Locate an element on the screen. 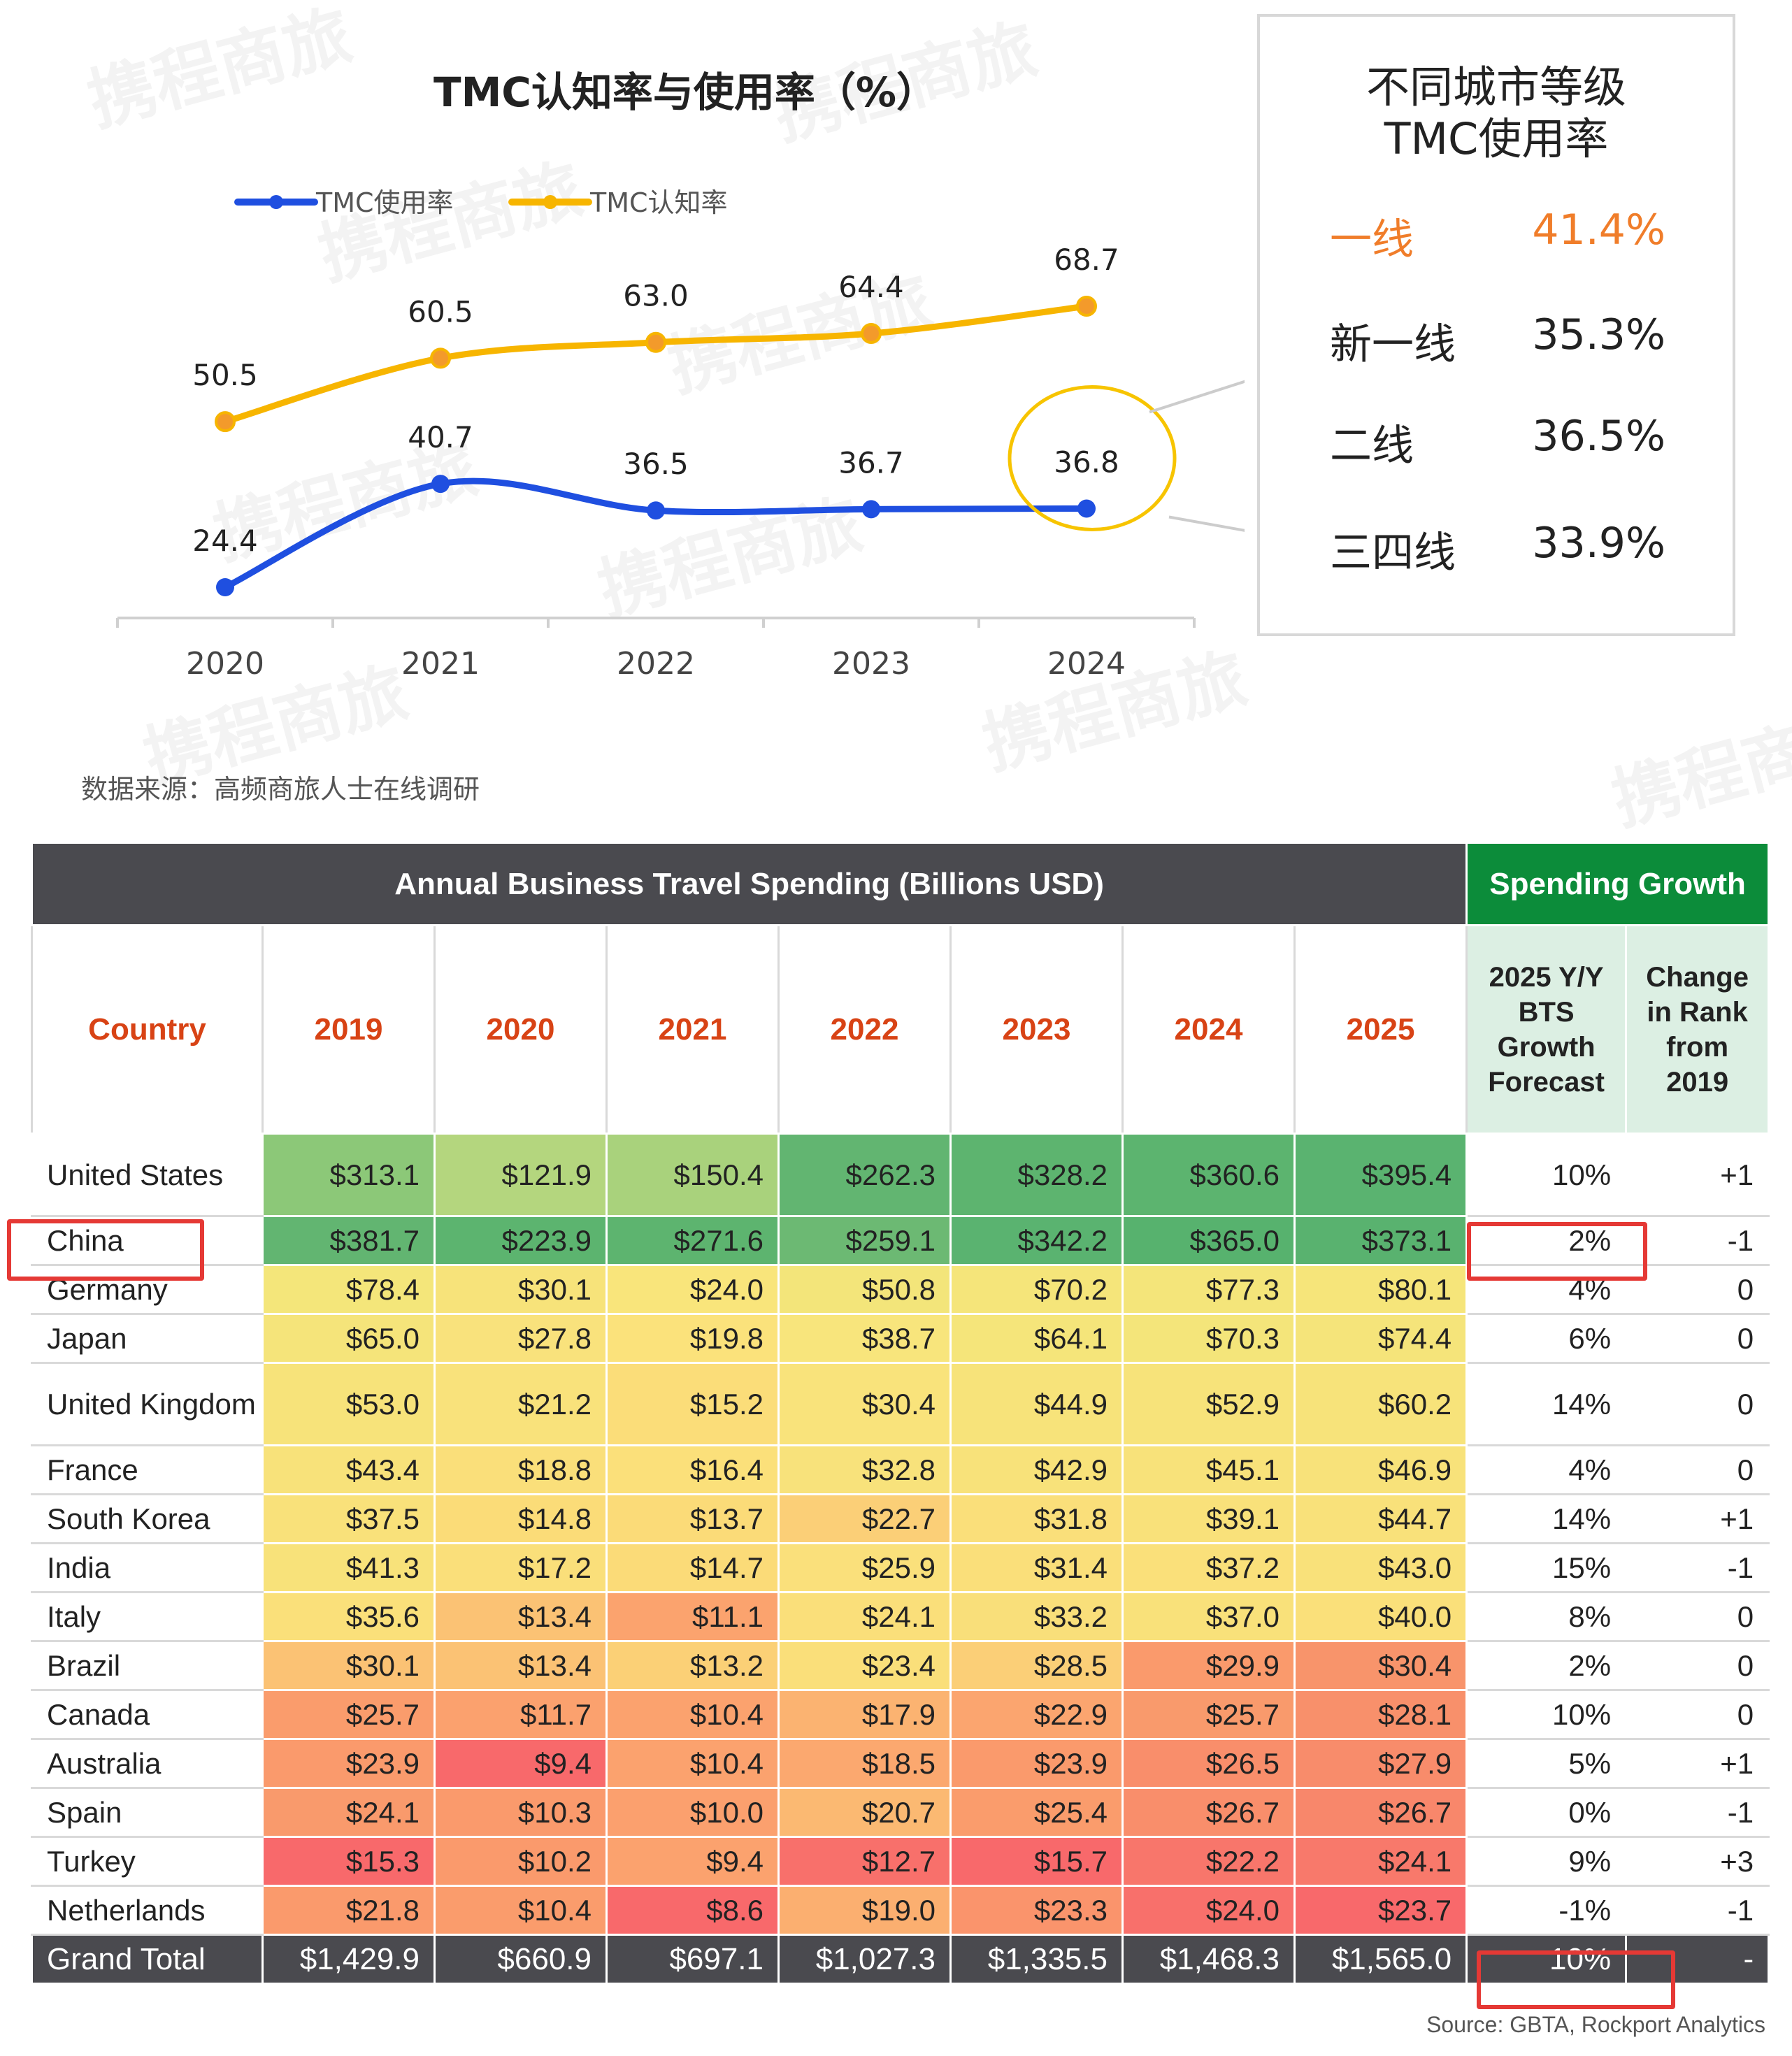 The width and height of the screenshot is (1792, 2056). data-label: 68.7 is located at coordinates (1086, 260).